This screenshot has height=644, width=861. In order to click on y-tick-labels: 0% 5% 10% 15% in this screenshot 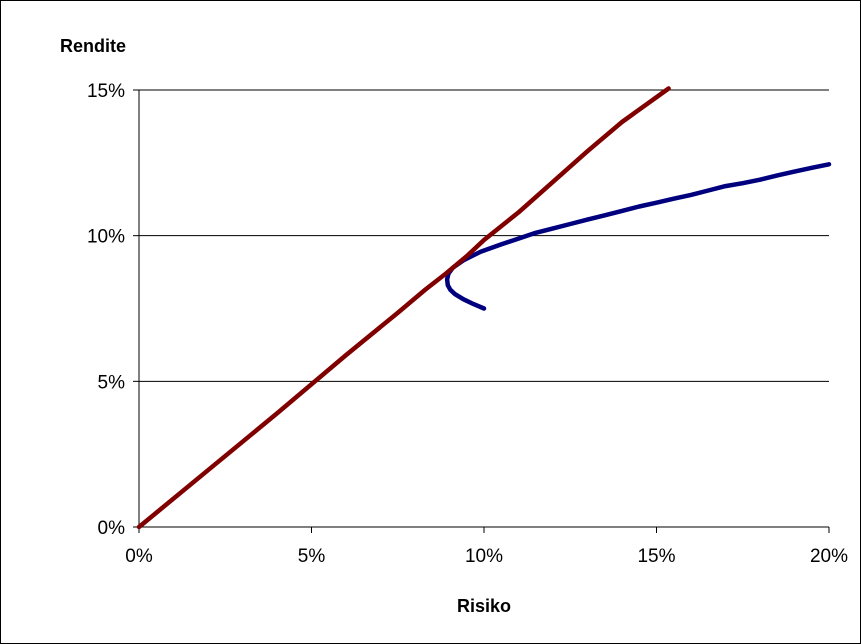, I will do `click(106, 310)`.